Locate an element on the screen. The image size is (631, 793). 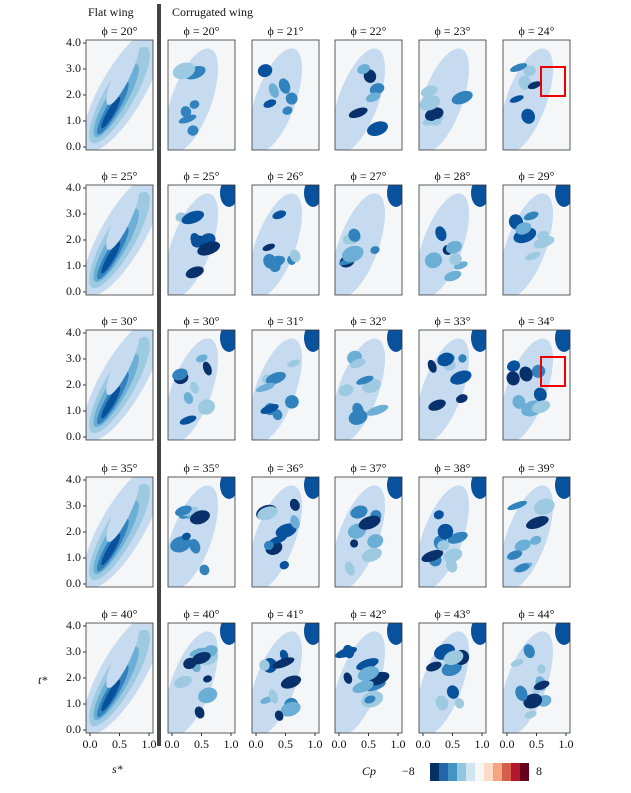
highlight-box is located at coordinates (553, 81).